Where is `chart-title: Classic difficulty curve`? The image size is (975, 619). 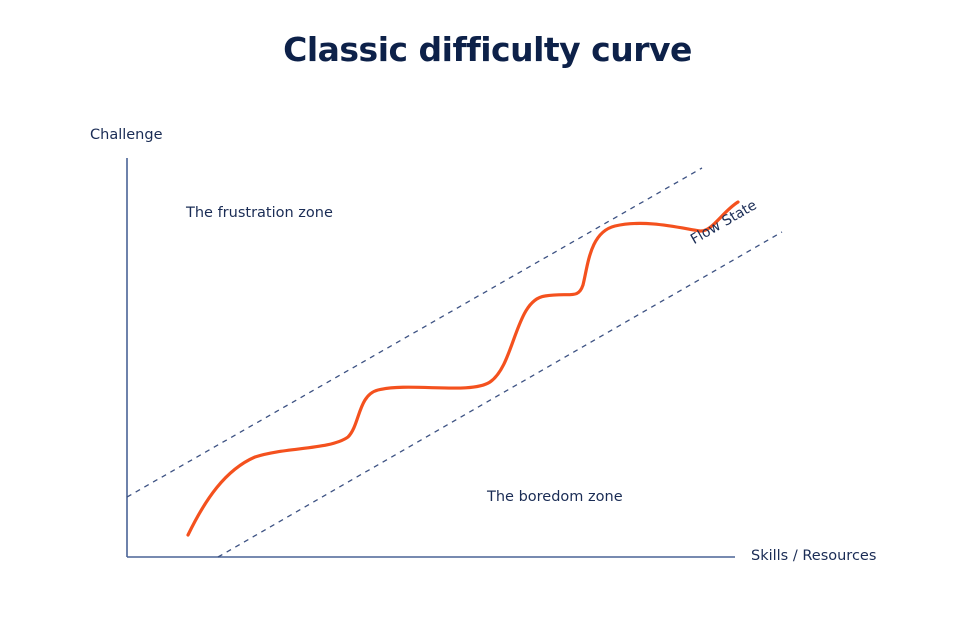
chart-title: Classic difficulty curve is located at coordinates (487, 49).